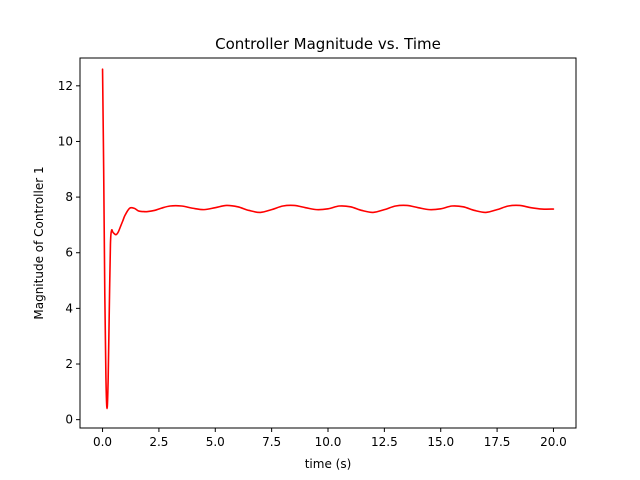 This screenshot has width=640, height=480. What do you see at coordinates (65, 86) in the screenshot?
I see `y-tick-label: 12` at bounding box center [65, 86].